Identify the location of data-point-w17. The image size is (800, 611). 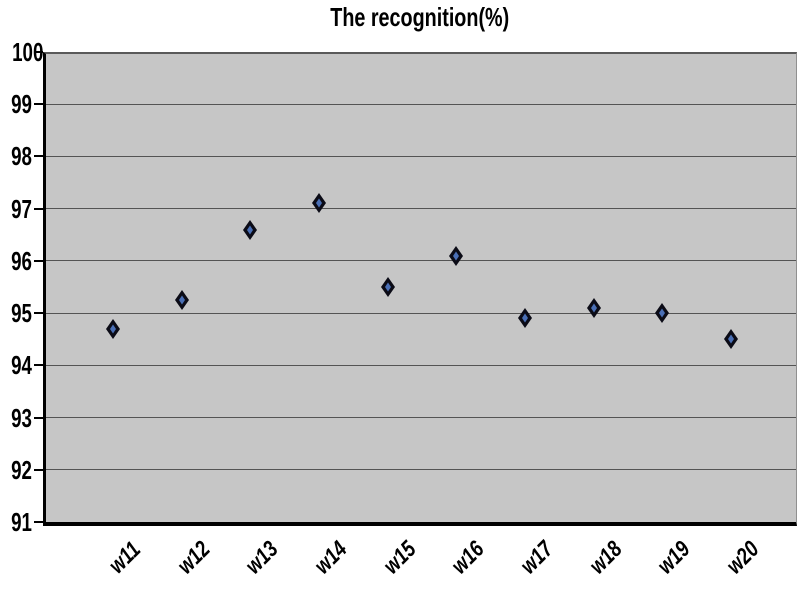
(525, 318).